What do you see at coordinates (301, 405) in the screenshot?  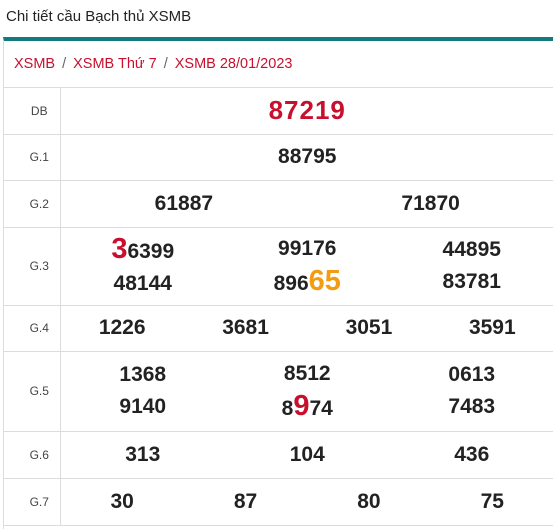 I see `highlight-digit: 9` at bounding box center [301, 405].